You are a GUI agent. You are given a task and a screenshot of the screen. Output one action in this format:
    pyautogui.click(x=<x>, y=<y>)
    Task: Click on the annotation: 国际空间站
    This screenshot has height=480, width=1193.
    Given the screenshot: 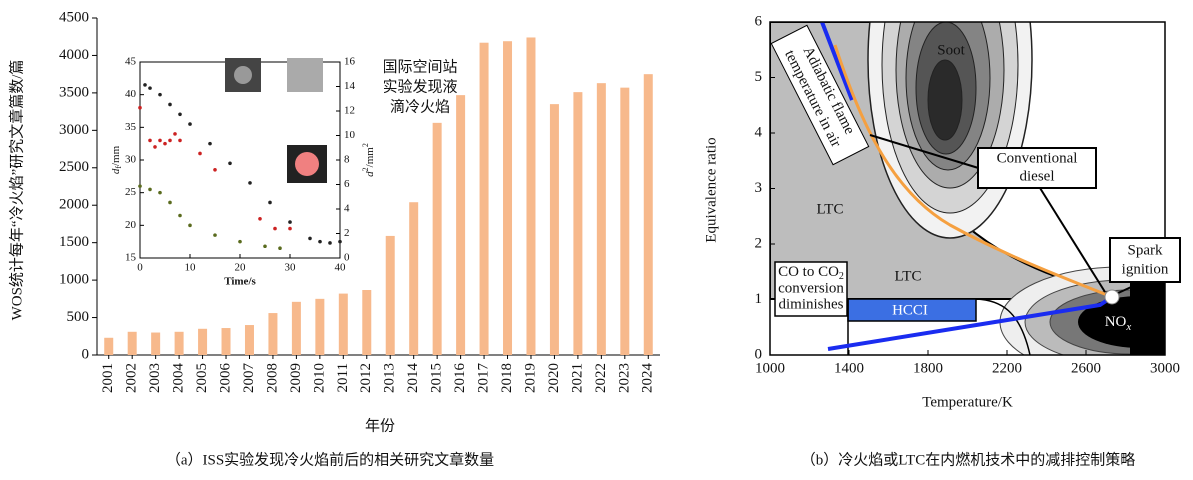 What is the action you would take?
    pyautogui.click(x=419, y=66)
    